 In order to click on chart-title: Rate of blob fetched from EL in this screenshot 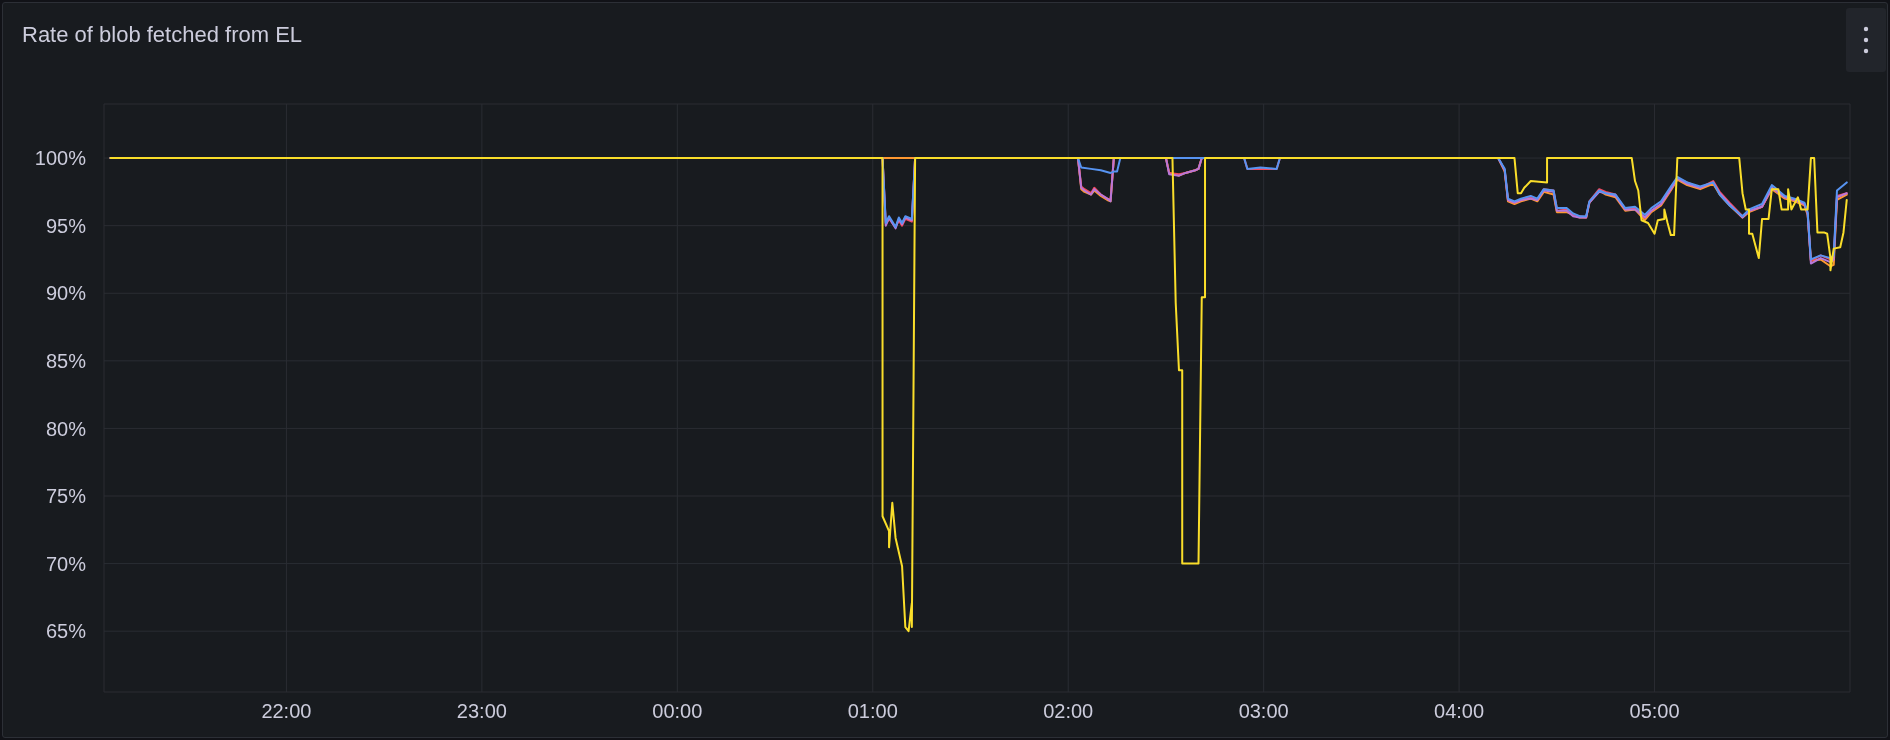, I will do `click(162, 35)`.